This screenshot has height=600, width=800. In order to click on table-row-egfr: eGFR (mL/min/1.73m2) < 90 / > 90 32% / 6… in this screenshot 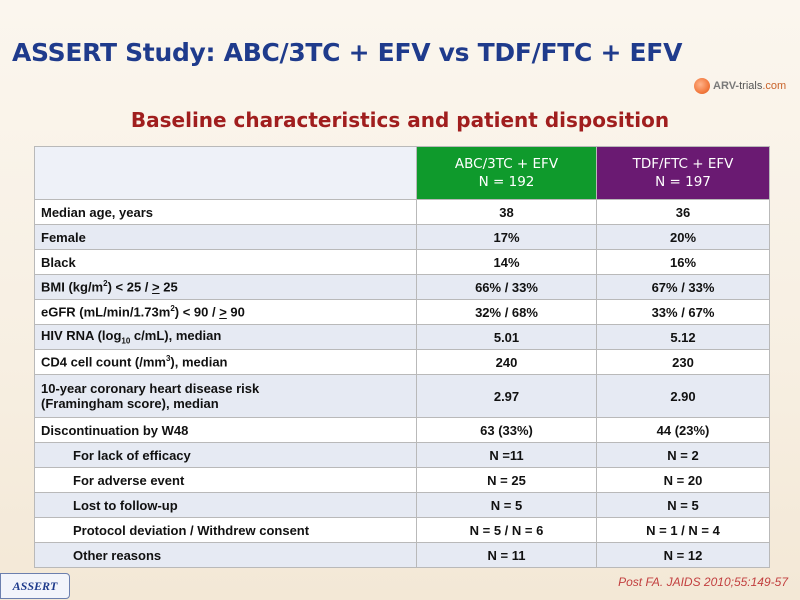, I will do `click(402, 312)`.